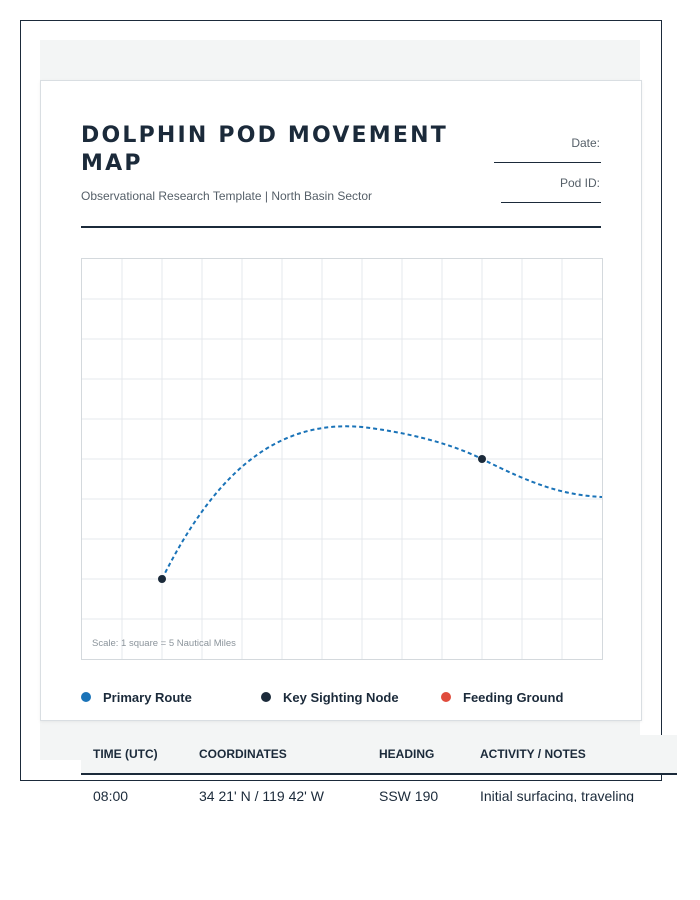 The image size is (700, 900). I want to click on sighting-node-start, so click(162, 579).